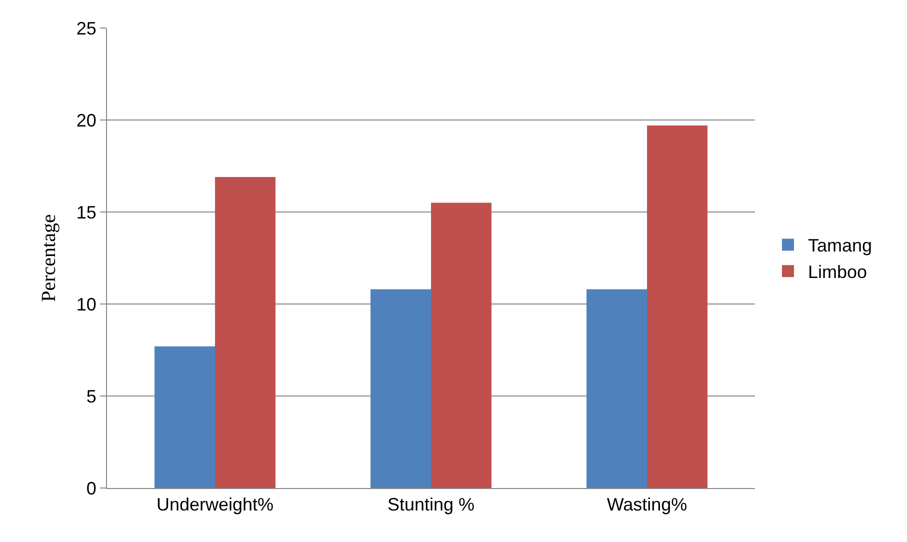 The width and height of the screenshot is (907, 542). Describe the element at coordinates (86, 304) in the screenshot. I see `y-tick-label: 10` at that location.